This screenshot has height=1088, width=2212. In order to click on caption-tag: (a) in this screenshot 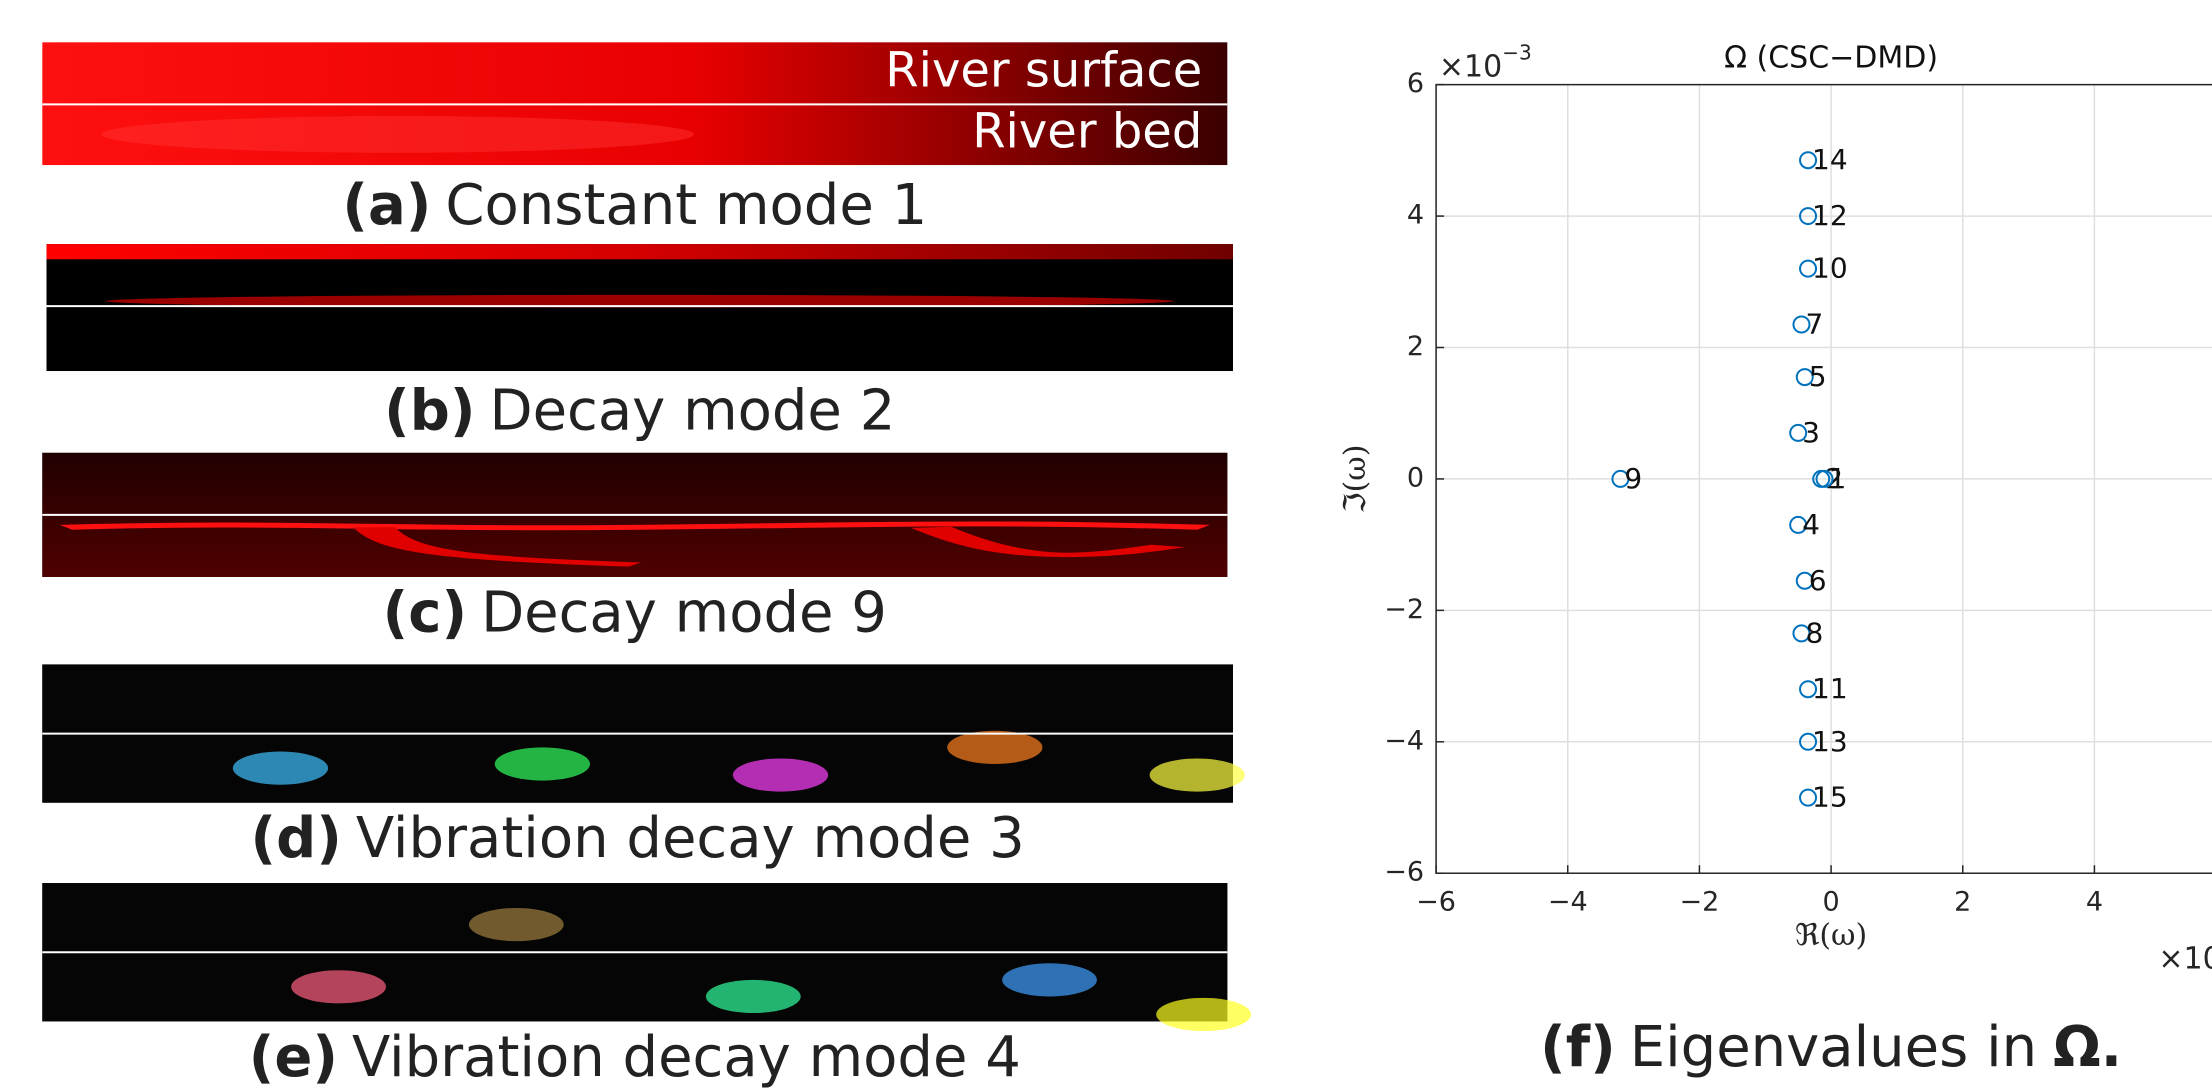, I will do `click(386, 205)`.